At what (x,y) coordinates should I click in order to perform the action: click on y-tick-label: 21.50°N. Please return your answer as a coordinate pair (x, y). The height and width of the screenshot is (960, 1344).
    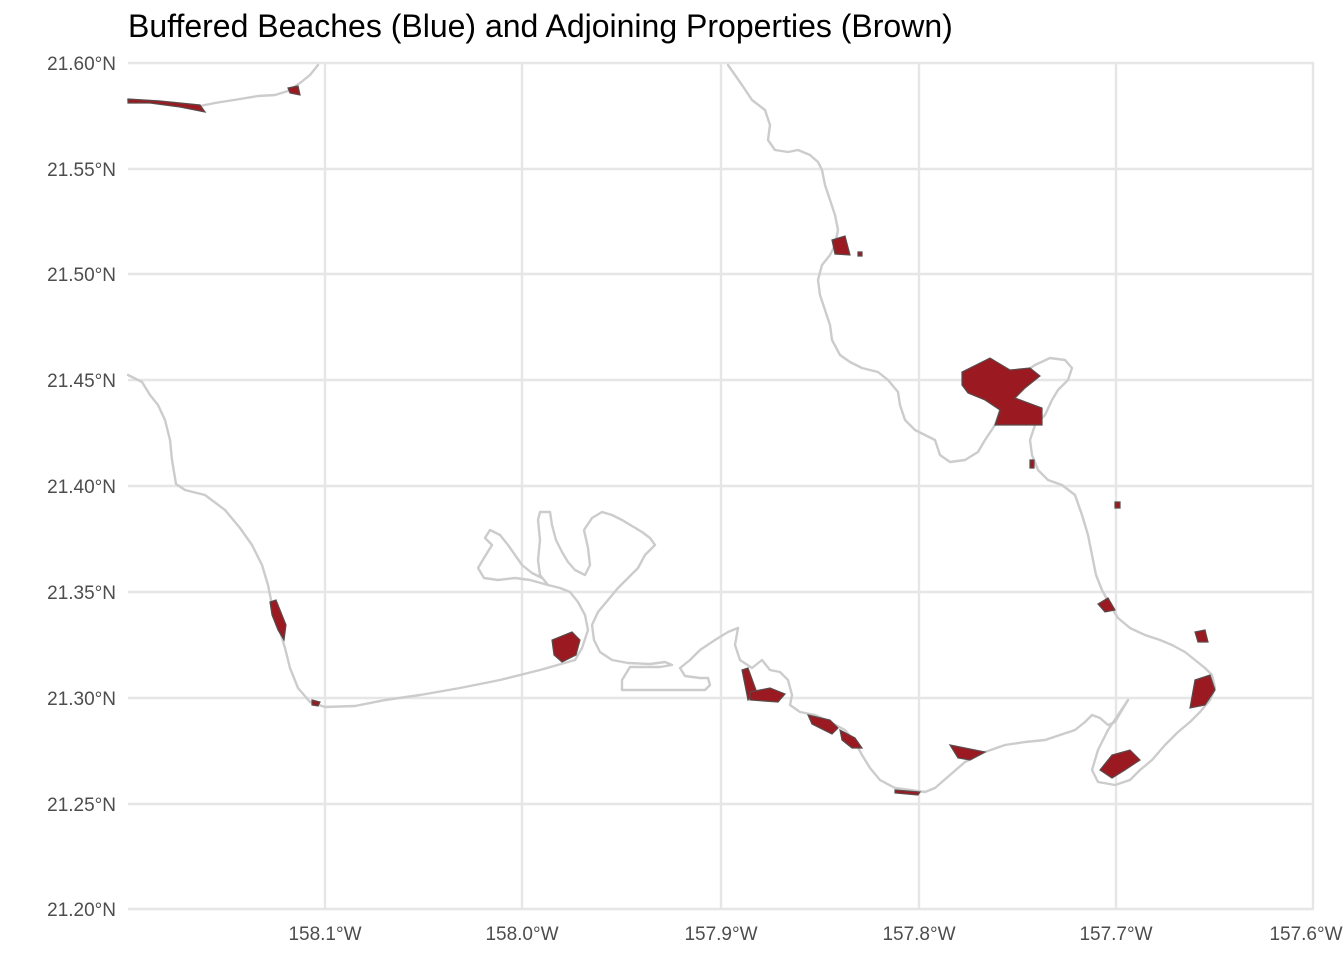
    Looking at the image, I should click on (81, 275).